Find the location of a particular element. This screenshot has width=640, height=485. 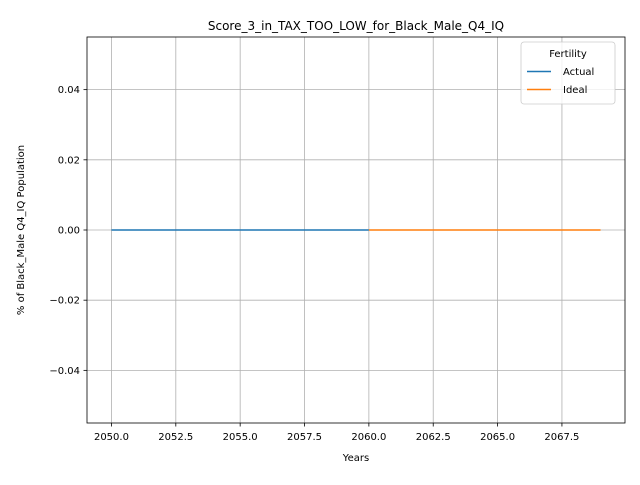

x-tick-label: 2060.0 is located at coordinates (368, 437).